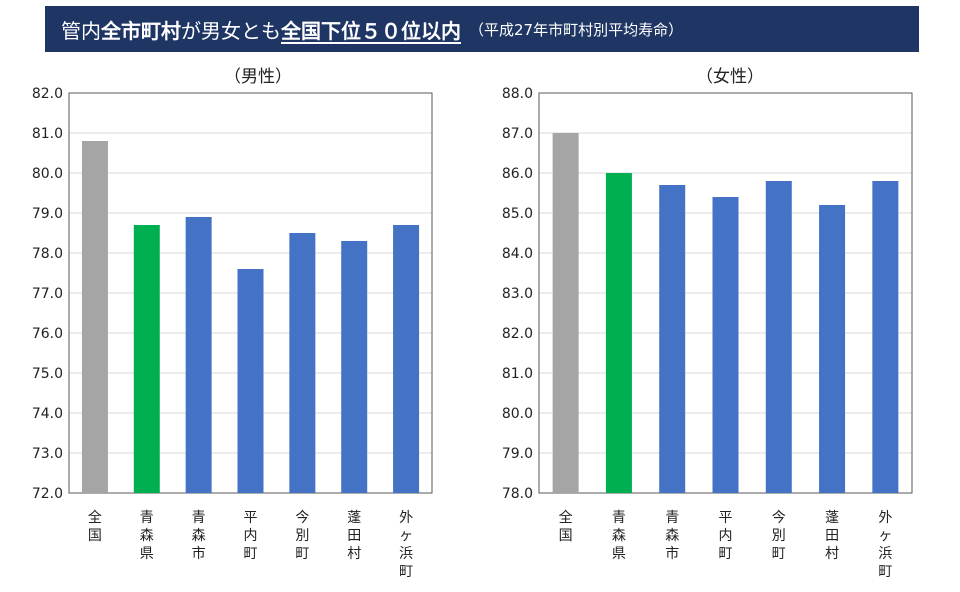  I want to click on y-tick-label: 87.0, so click(517, 134).